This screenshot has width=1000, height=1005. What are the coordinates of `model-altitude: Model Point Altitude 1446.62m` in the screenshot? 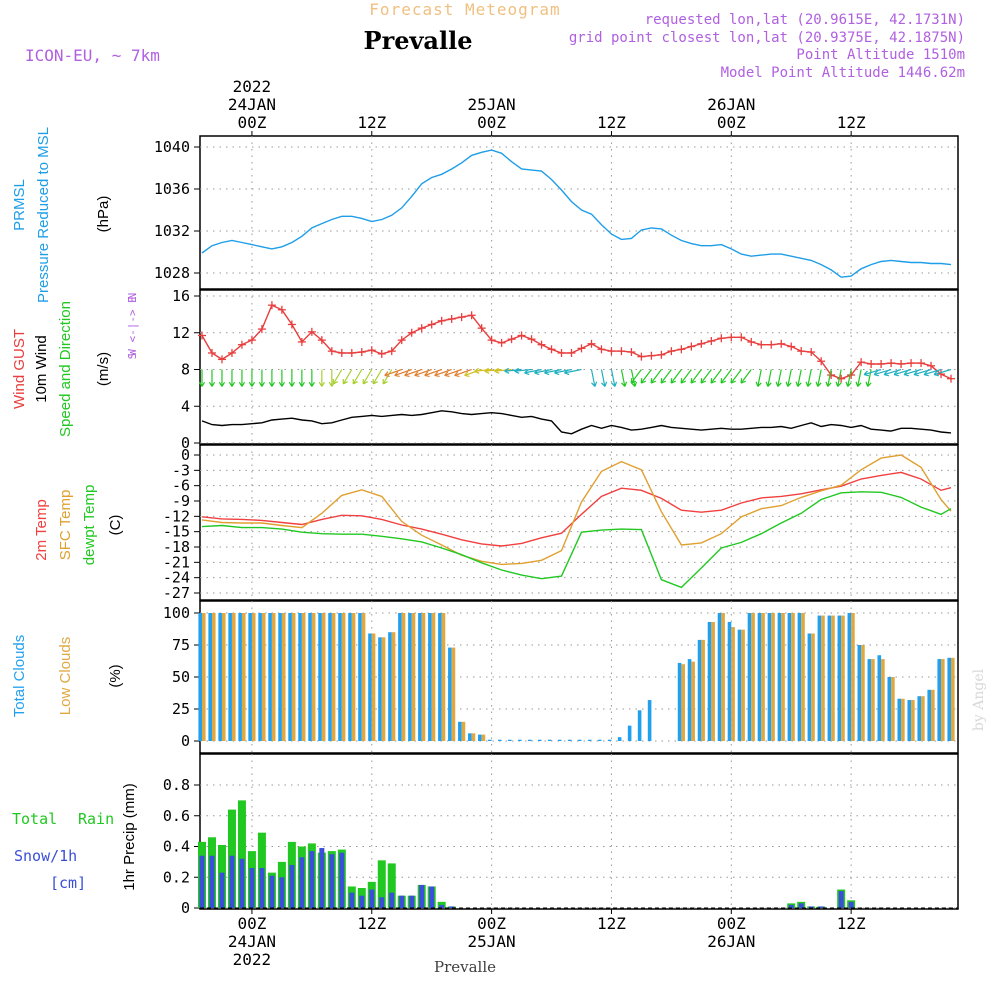 It's located at (843, 73).